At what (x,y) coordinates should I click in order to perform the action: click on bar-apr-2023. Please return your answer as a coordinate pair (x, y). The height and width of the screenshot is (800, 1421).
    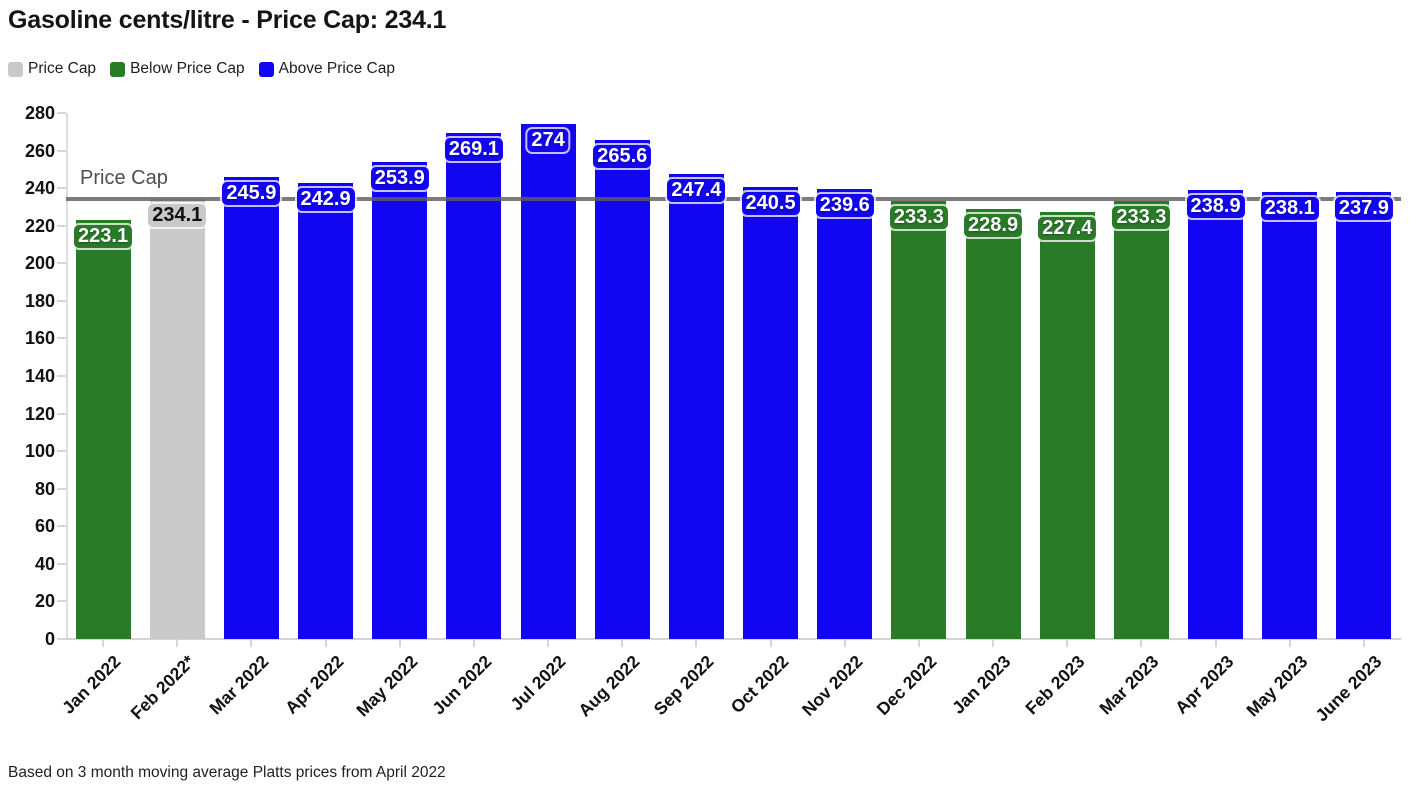
    Looking at the image, I should click on (1216, 414).